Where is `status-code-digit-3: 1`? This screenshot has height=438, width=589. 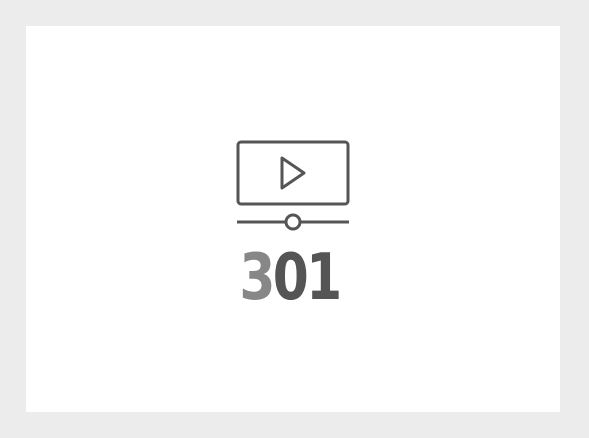 status-code-digit-3: 1 is located at coordinates (324, 278).